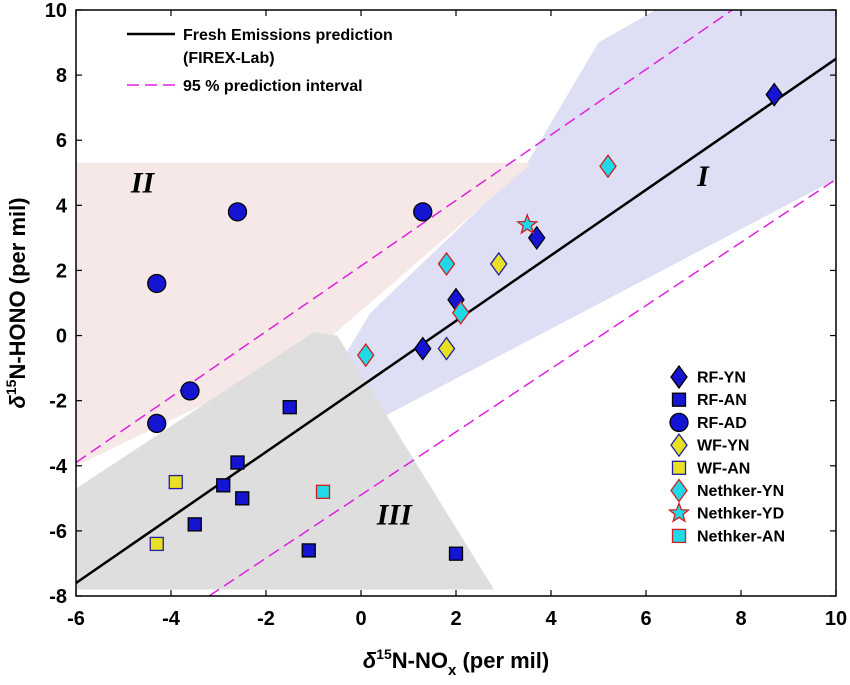 The width and height of the screenshot is (850, 685). Describe the element at coordinates (722, 400) in the screenshot. I see `legend-label-rf-an: RF-AN` at that location.